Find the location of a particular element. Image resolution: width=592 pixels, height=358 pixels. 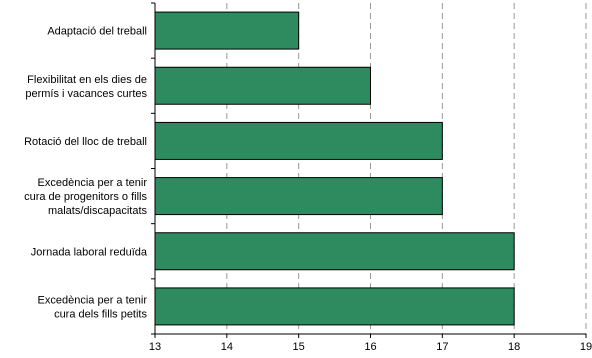

x-tick-label: 17 is located at coordinates (442, 347).